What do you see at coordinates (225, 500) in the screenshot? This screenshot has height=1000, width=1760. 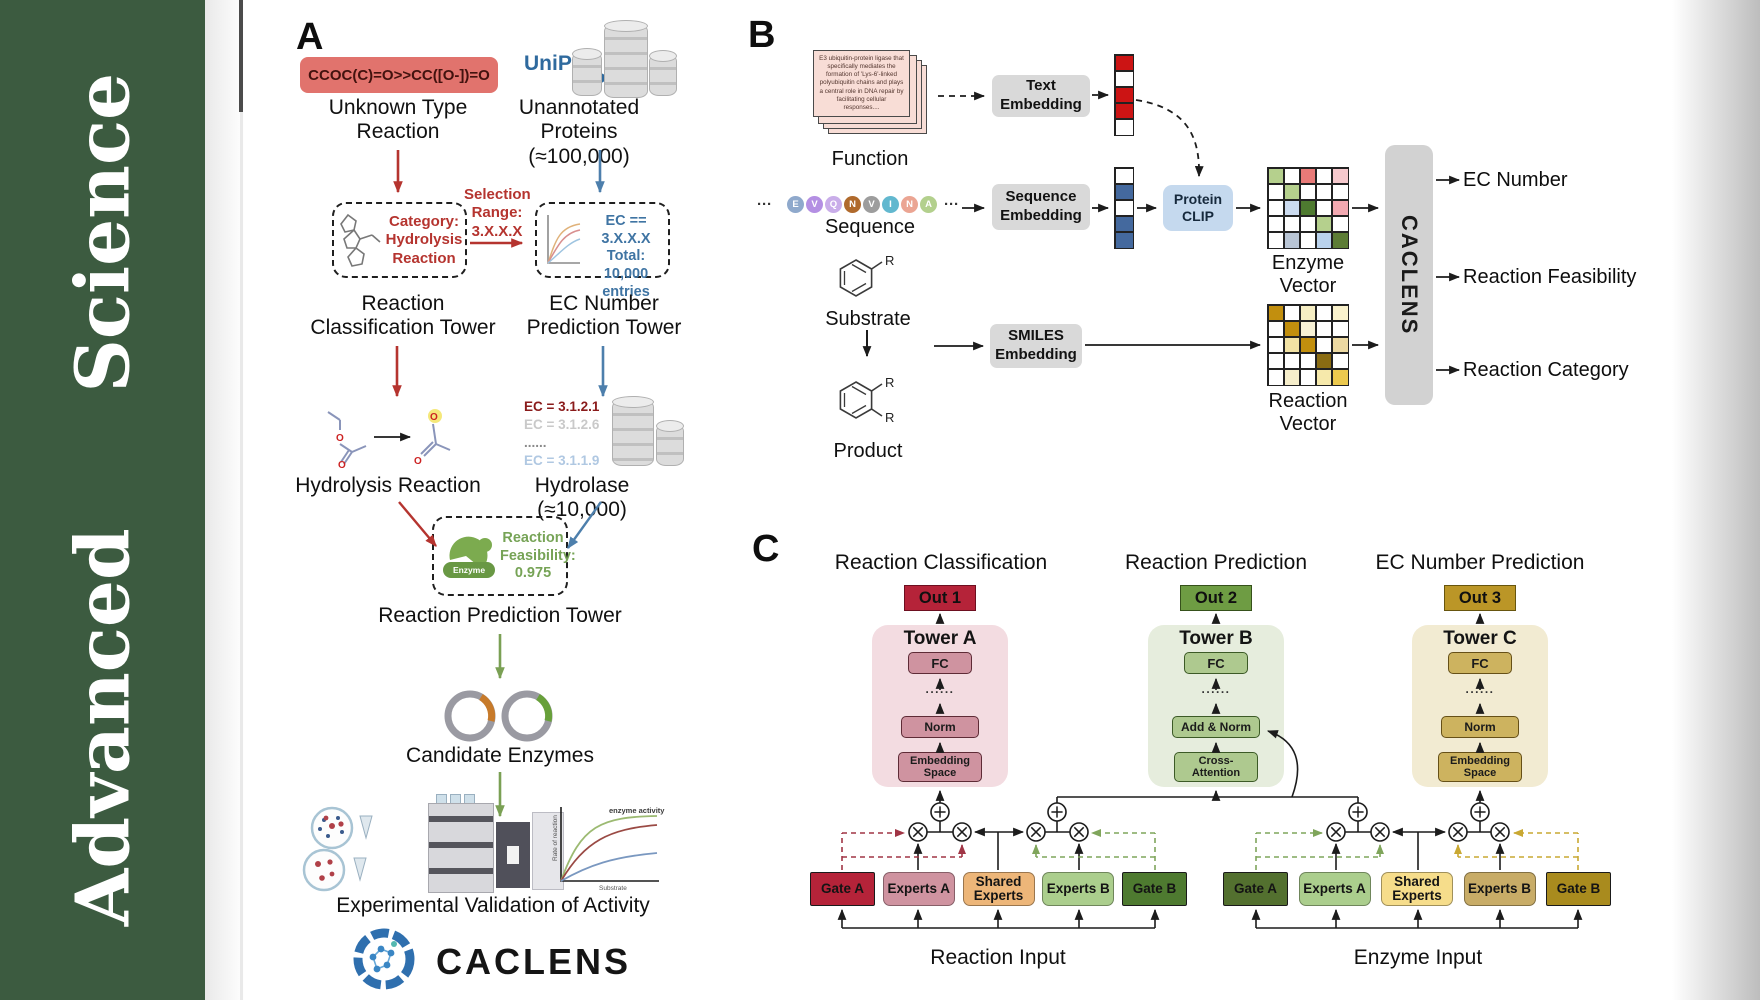 I see `left-page-shadow` at bounding box center [225, 500].